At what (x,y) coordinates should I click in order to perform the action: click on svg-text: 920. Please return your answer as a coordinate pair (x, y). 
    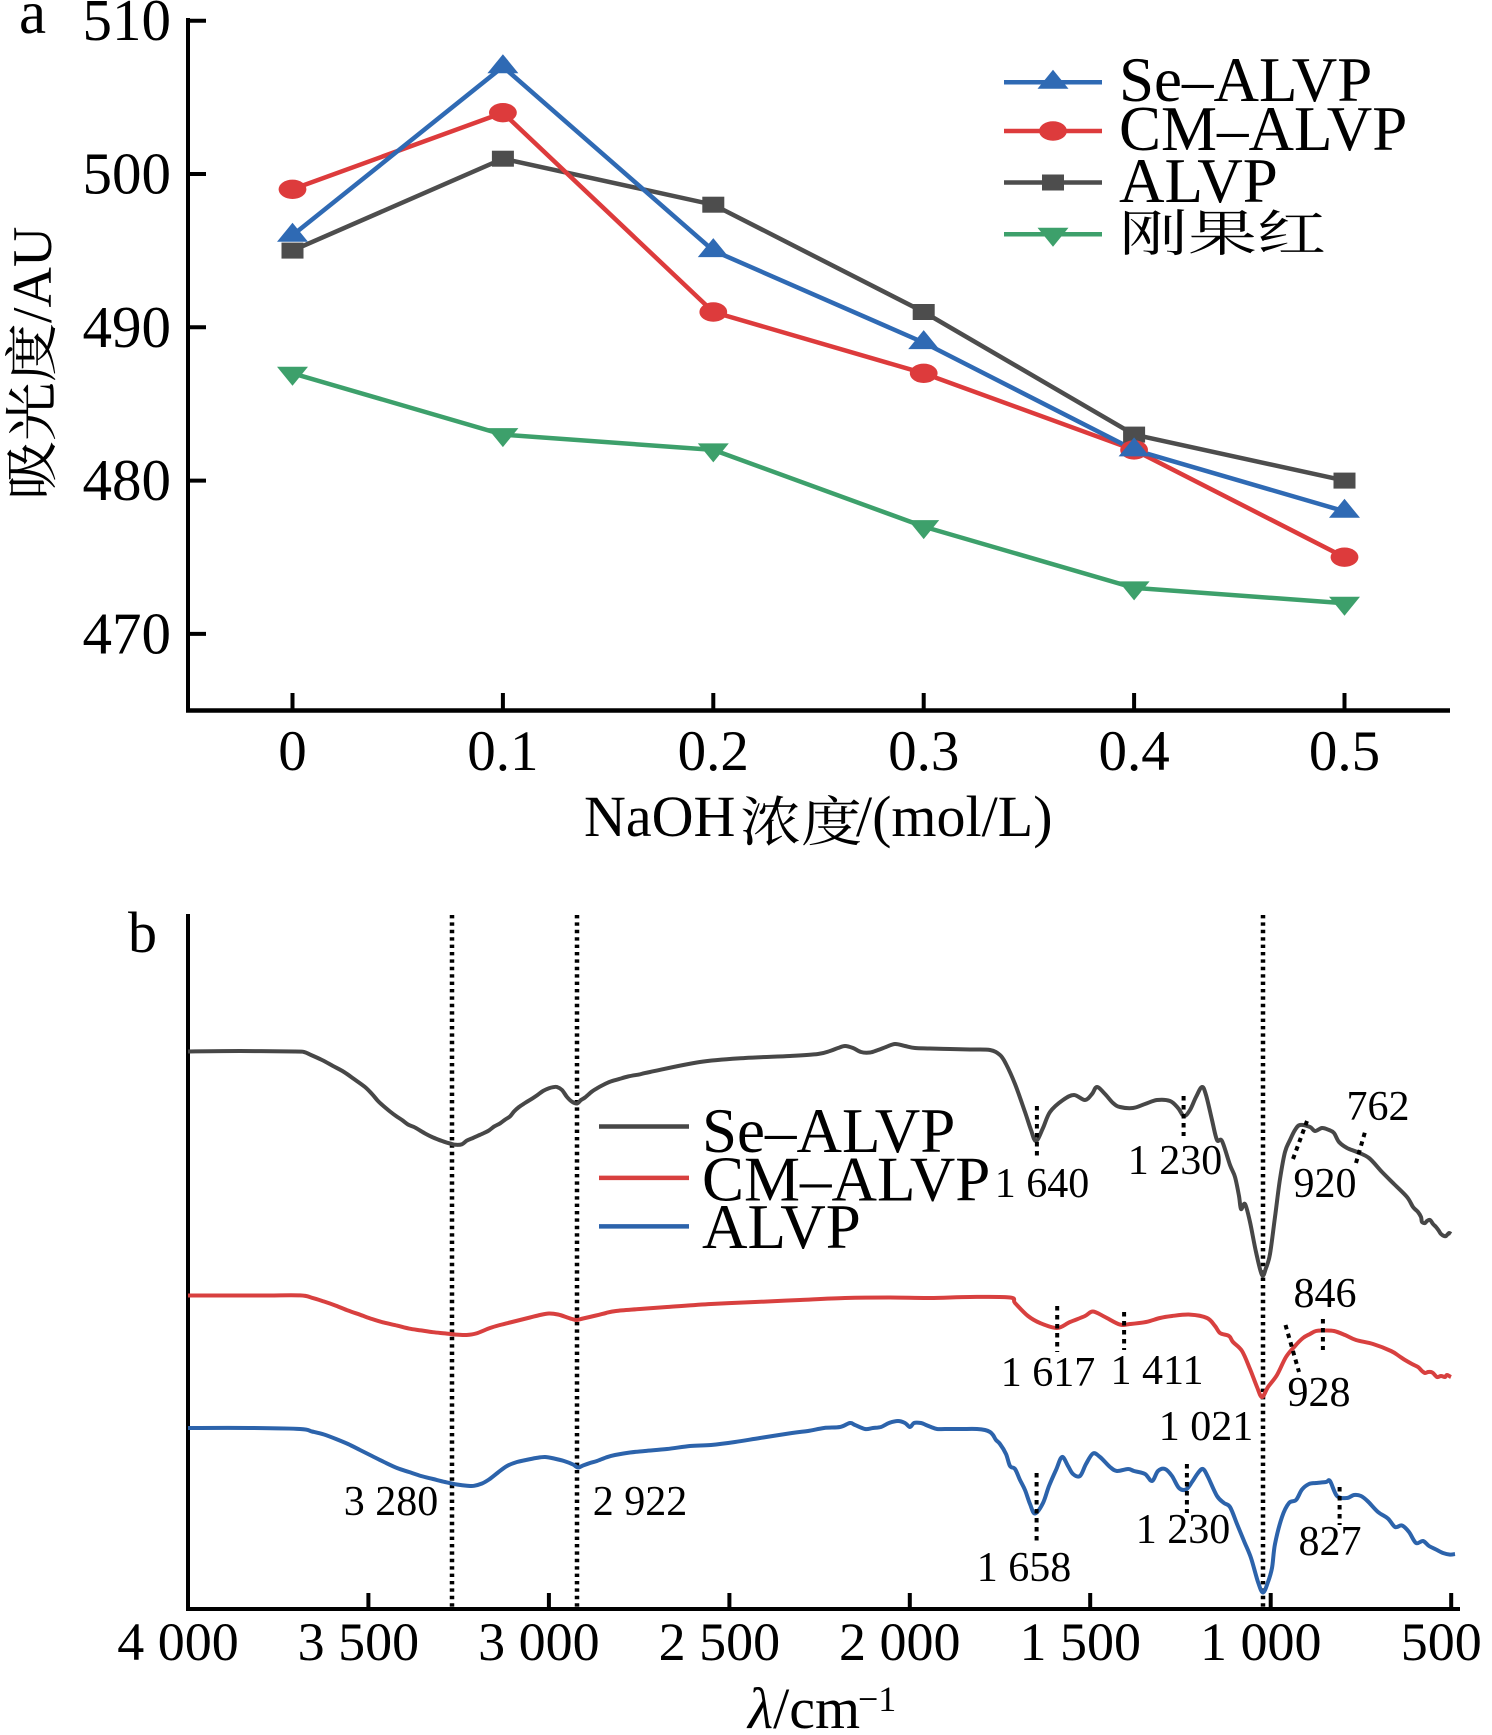
    Looking at the image, I should click on (1325, 1184).